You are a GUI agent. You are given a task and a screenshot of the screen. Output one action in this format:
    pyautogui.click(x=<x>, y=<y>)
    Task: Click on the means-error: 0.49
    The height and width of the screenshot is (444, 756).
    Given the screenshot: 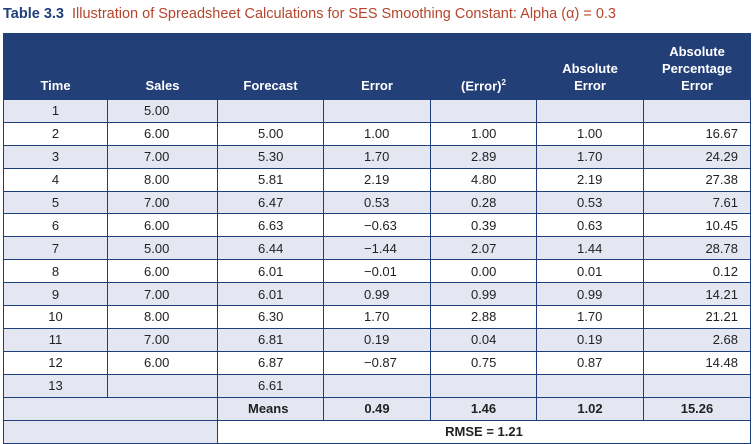 What is the action you would take?
    pyautogui.click(x=377, y=408)
    